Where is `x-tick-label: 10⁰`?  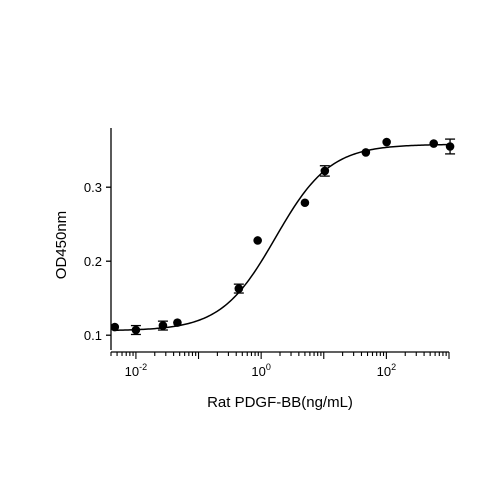 x-tick-label: 10⁰ is located at coordinates (260, 370).